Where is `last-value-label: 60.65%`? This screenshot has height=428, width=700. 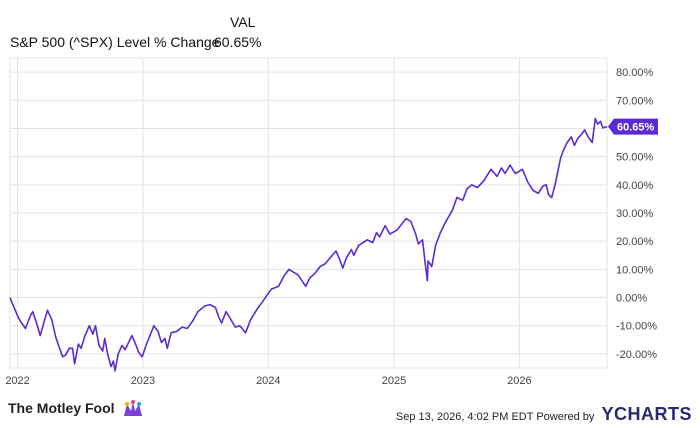 last-value-label: 60.65% is located at coordinates (636, 128).